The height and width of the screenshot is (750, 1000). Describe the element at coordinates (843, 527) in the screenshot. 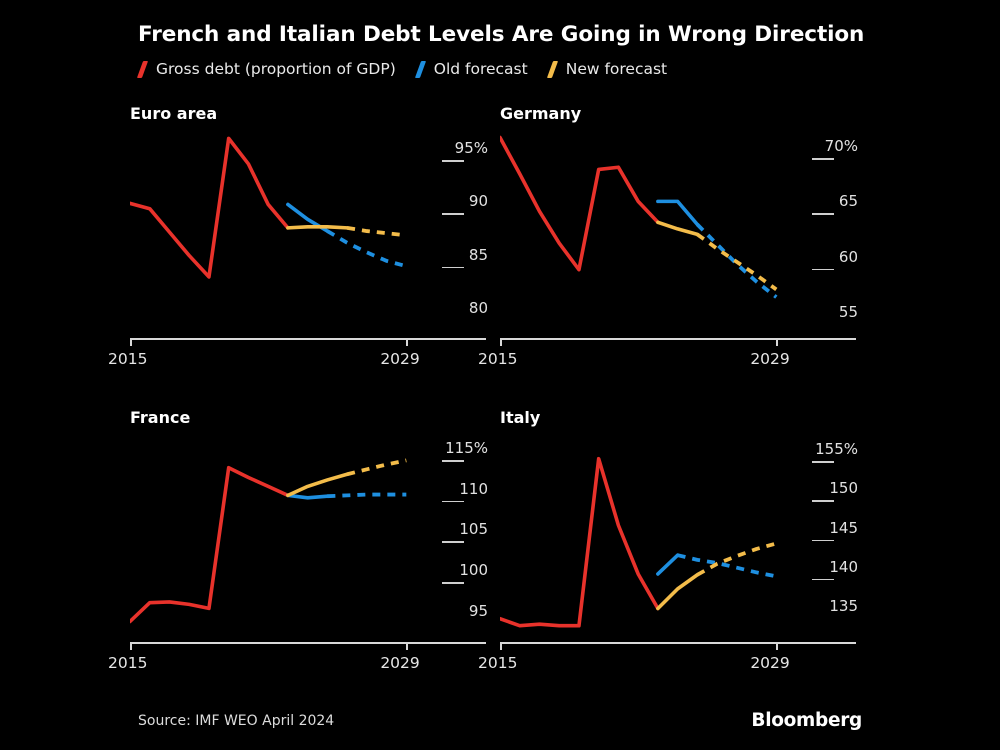

I see `y-tick-label: 145` at that location.